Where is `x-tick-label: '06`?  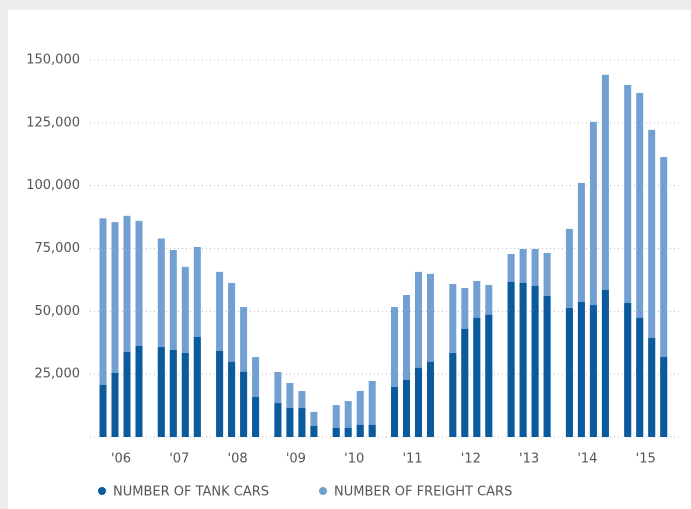
x-tick-label: '06 is located at coordinates (121, 459).